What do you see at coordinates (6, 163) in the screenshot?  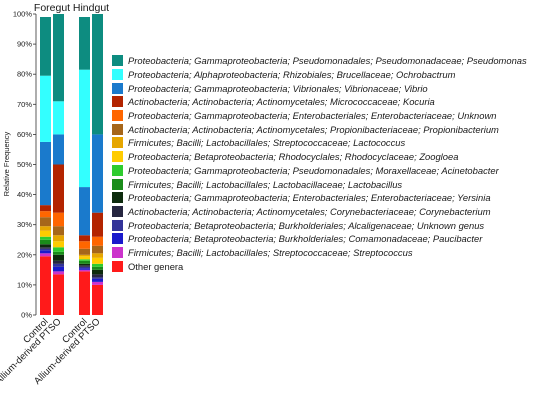 I see `y-axis-label: Relative Frequency` at bounding box center [6, 163].